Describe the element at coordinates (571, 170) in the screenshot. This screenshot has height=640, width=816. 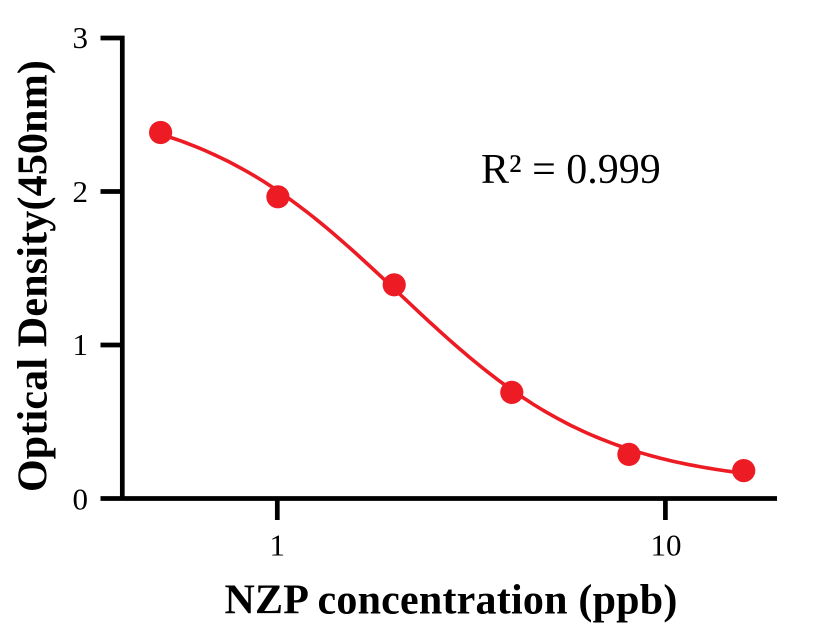
I see `svg-text: R² = 0.999` at that location.